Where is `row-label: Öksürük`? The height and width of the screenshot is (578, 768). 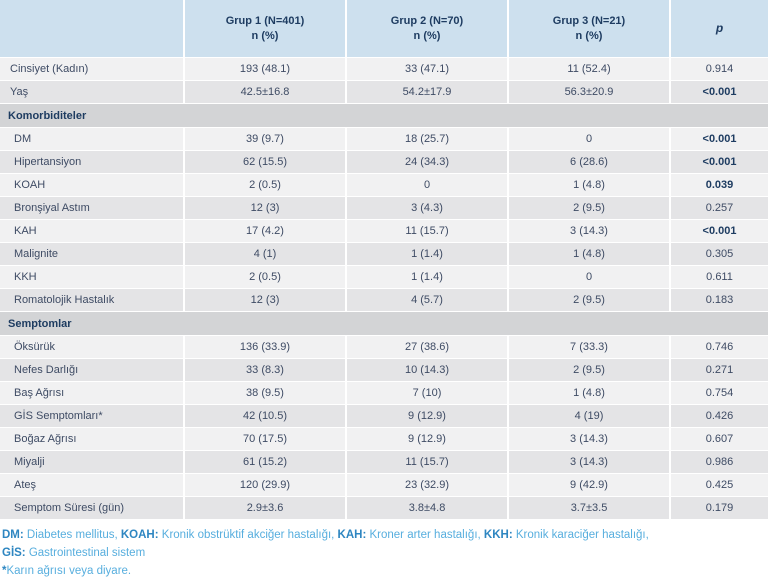 row-label: Öksürük is located at coordinates (91, 347).